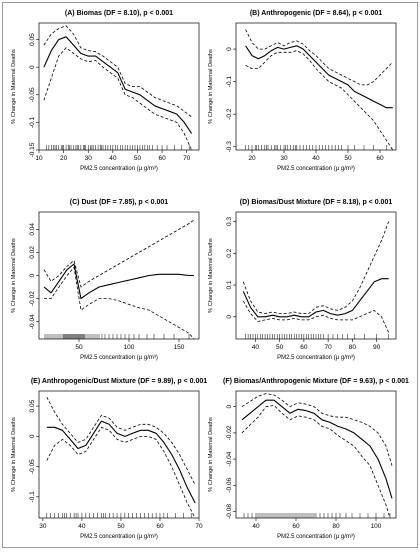 This screenshot has width=420, height=552. I want to click on y-tick-label: 0.04, so click(32, 229).